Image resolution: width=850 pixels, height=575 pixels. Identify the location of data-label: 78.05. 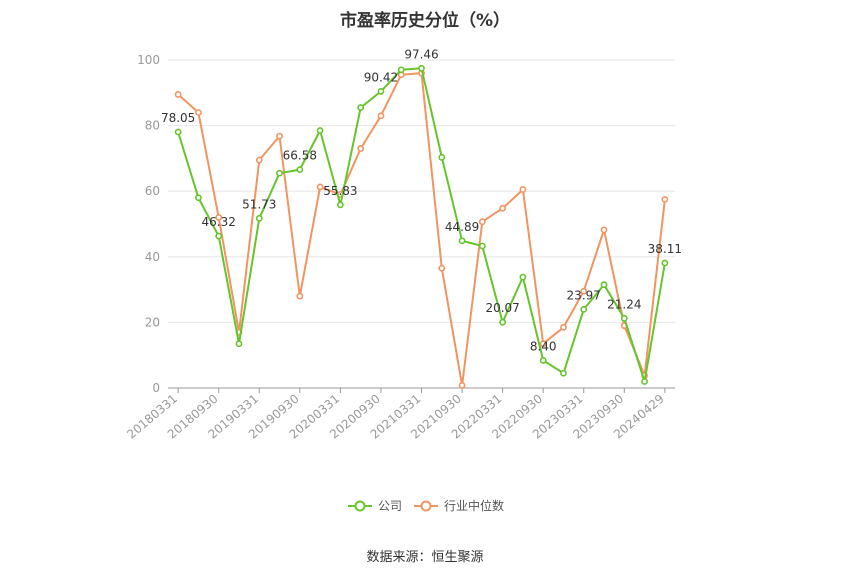
(178, 118).